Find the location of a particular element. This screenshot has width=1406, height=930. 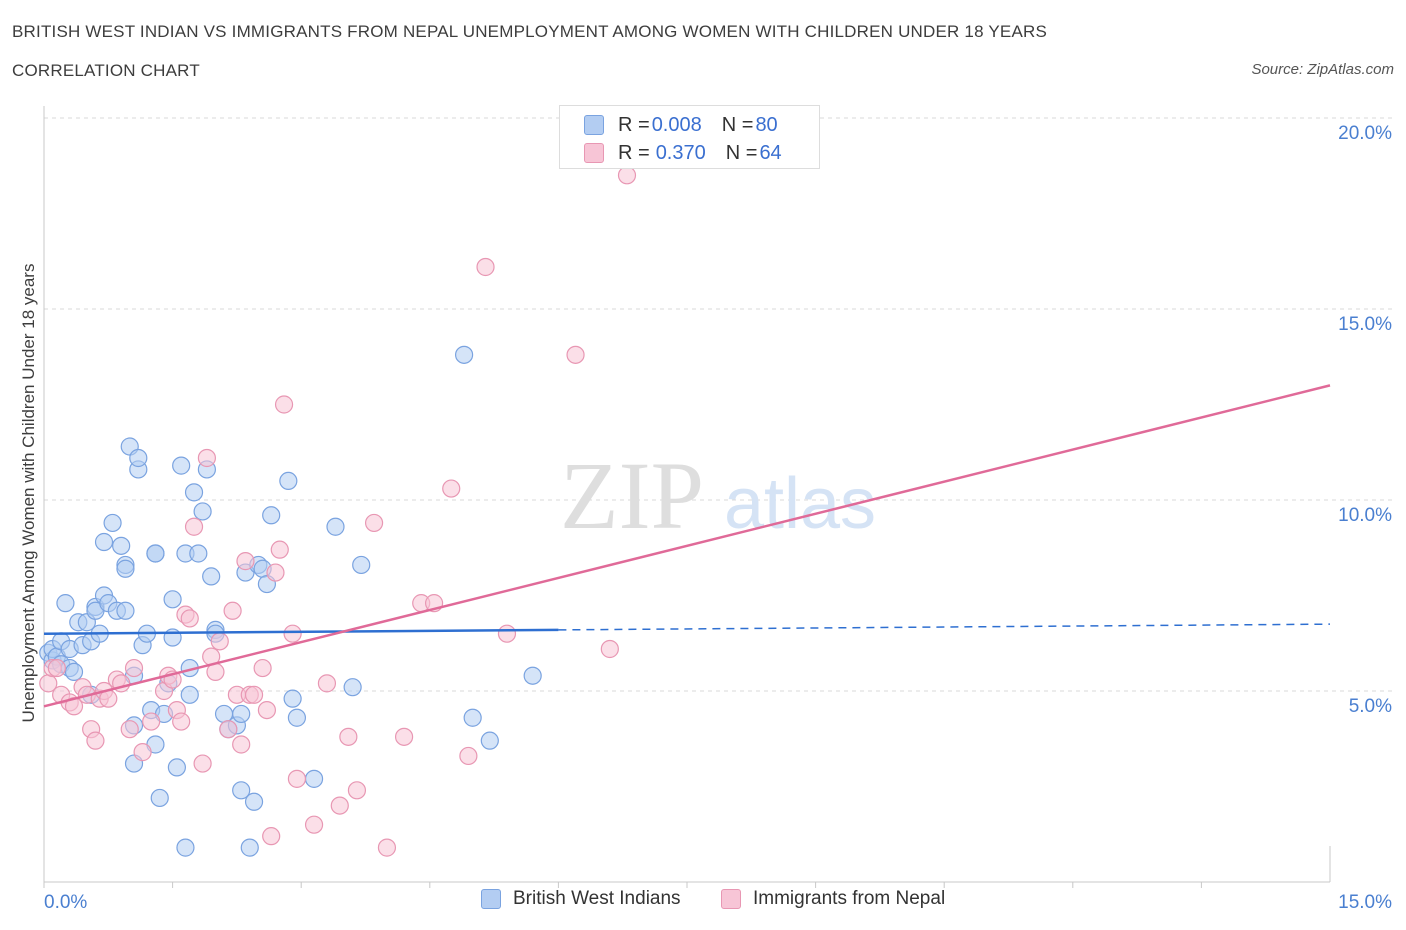

stats-r-label: R = is located at coordinates (634, 152).